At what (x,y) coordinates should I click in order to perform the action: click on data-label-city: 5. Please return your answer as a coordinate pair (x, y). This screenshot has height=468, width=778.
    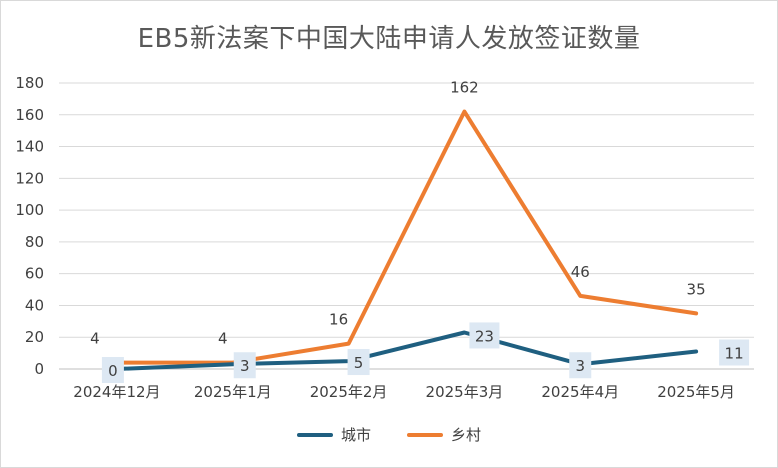
    Looking at the image, I should click on (359, 363).